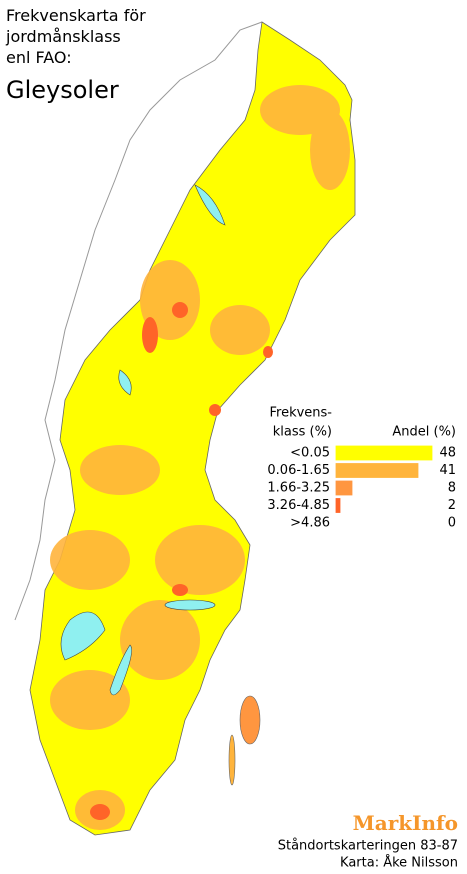 This screenshot has width=467, height=874. What do you see at coordinates (39, 57) in the screenshot?
I see `title-line: enl FAO:` at bounding box center [39, 57].